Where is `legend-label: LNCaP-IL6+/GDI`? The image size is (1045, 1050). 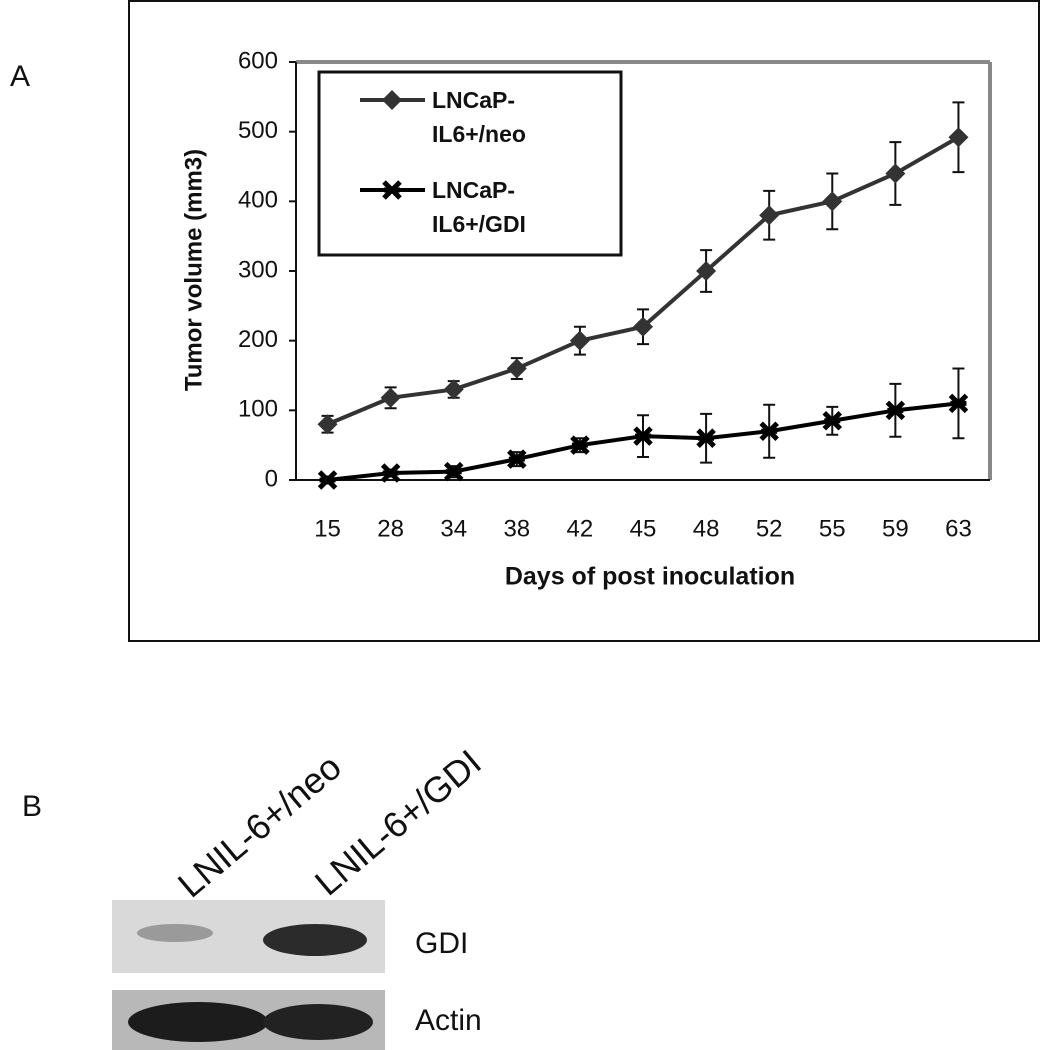
legend-label: LNCaP-IL6+/GDI is located at coordinates (479, 207).